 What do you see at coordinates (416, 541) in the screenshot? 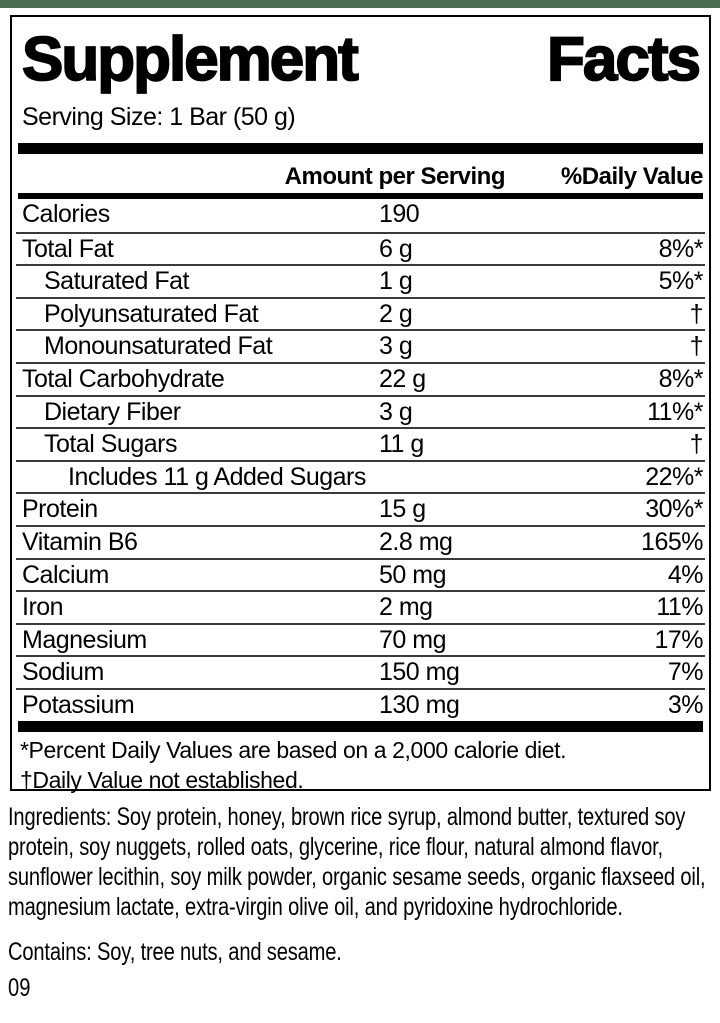
I see `nutrient-amount: 2.8 mg` at bounding box center [416, 541].